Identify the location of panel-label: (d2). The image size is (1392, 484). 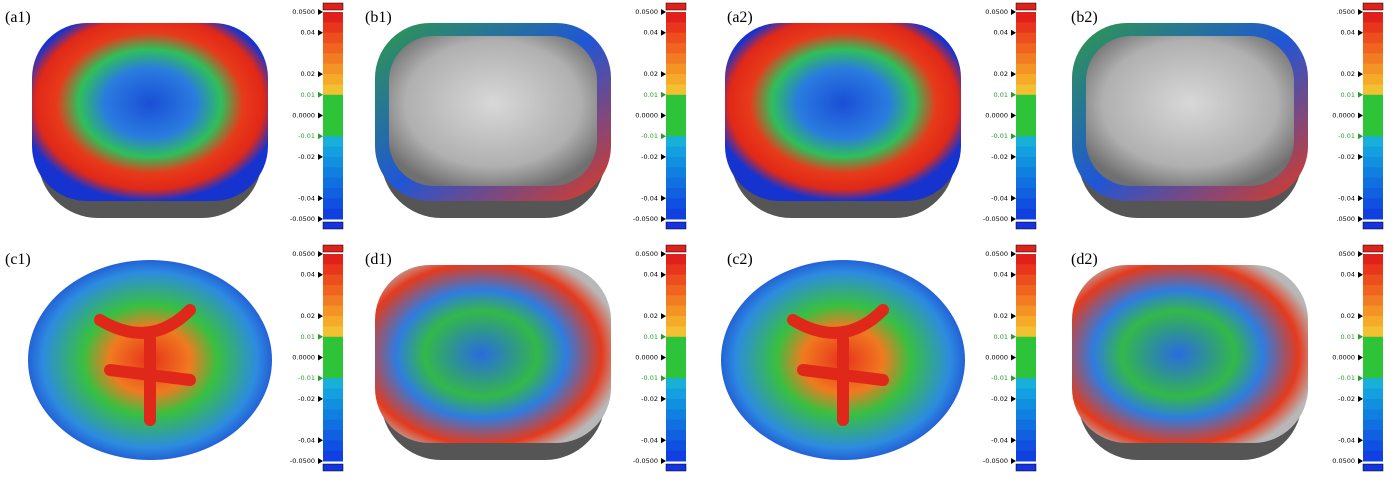
(1084, 259).